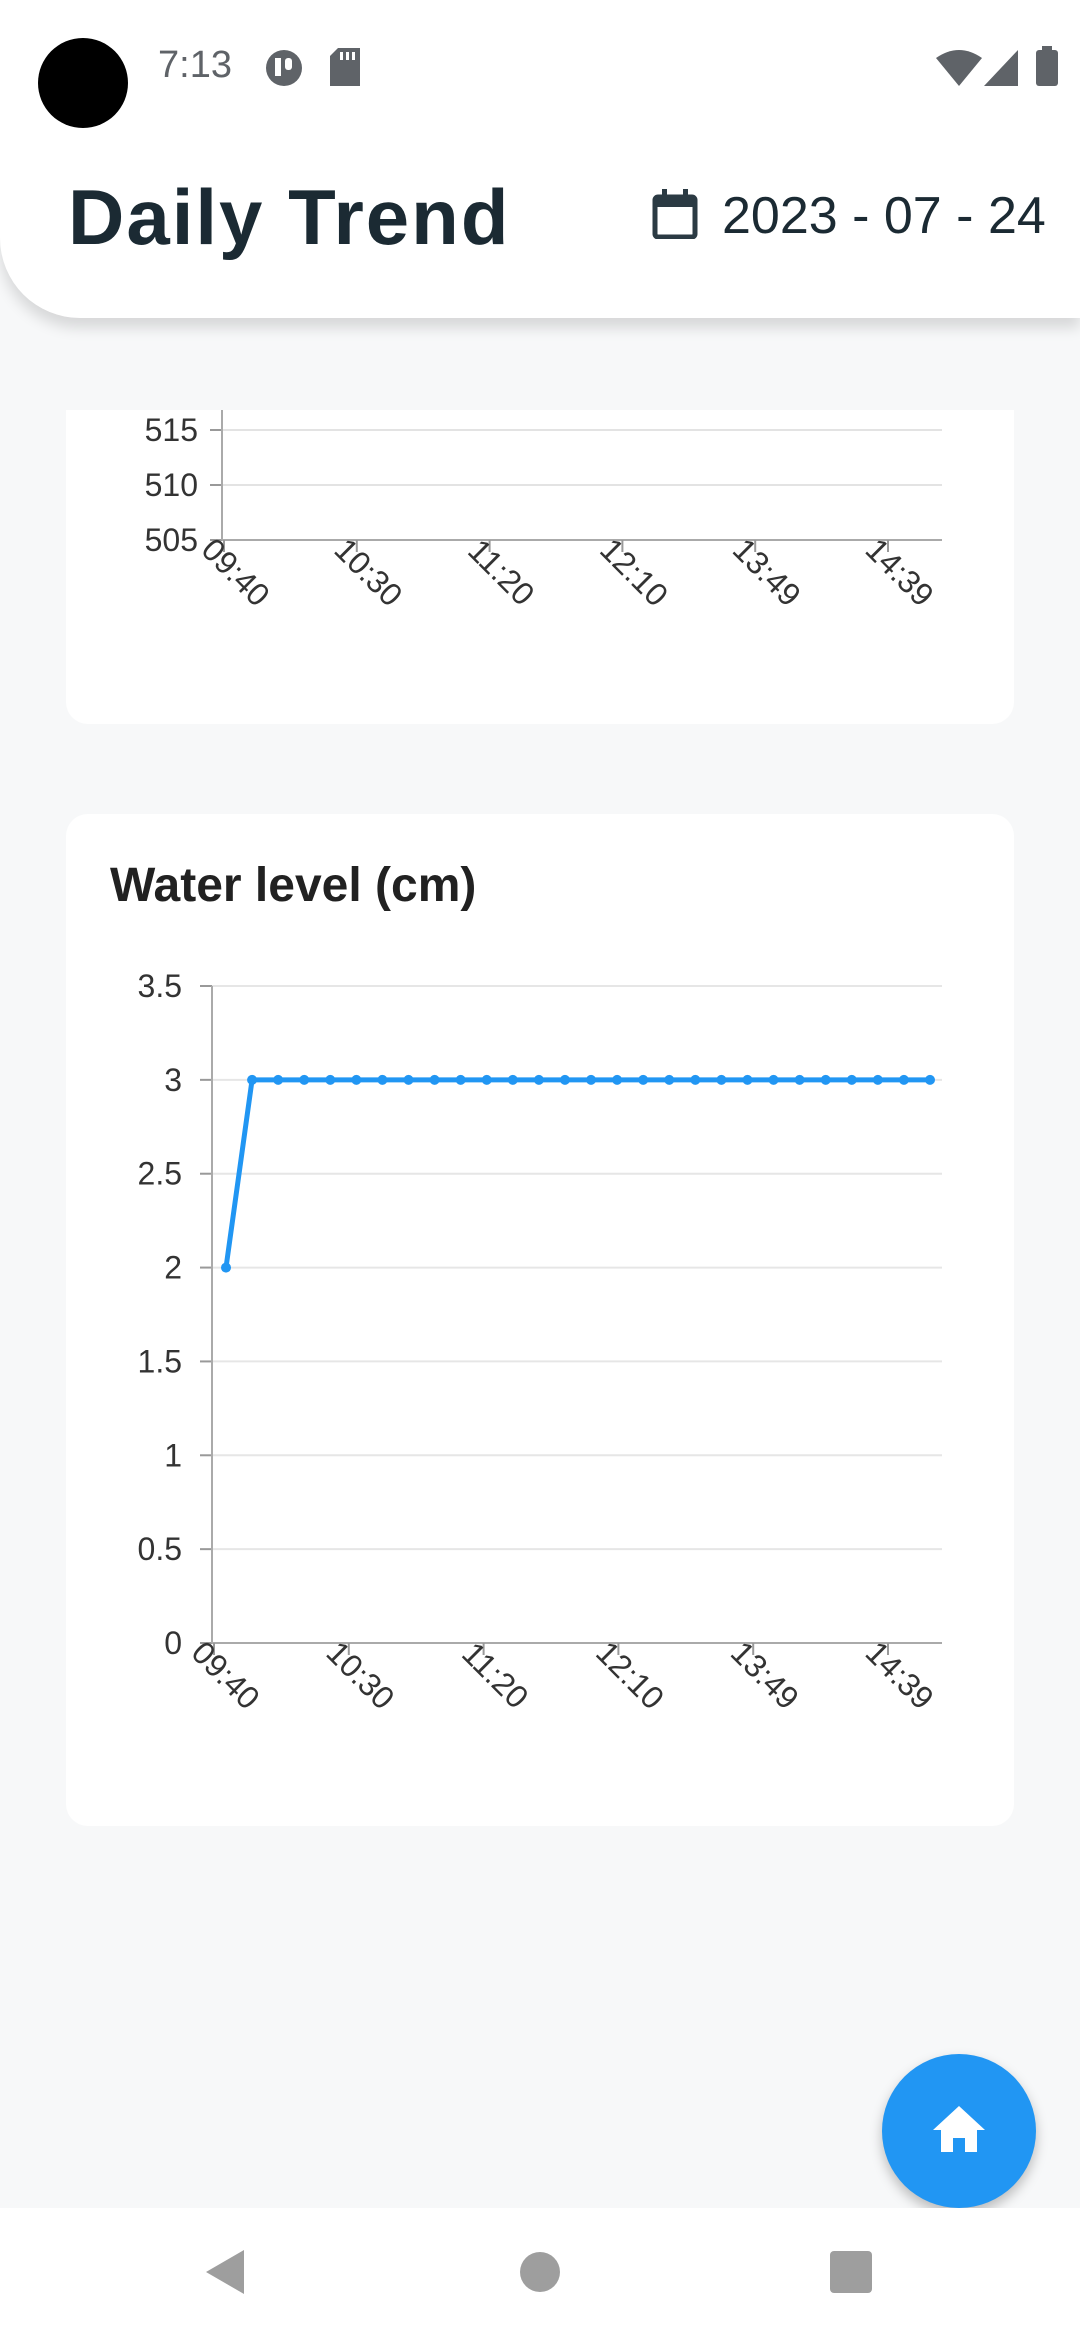  Describe the element at coordinates (160, 1174) in the screenshot. I see `y-tick-label: 2.5` at that location.